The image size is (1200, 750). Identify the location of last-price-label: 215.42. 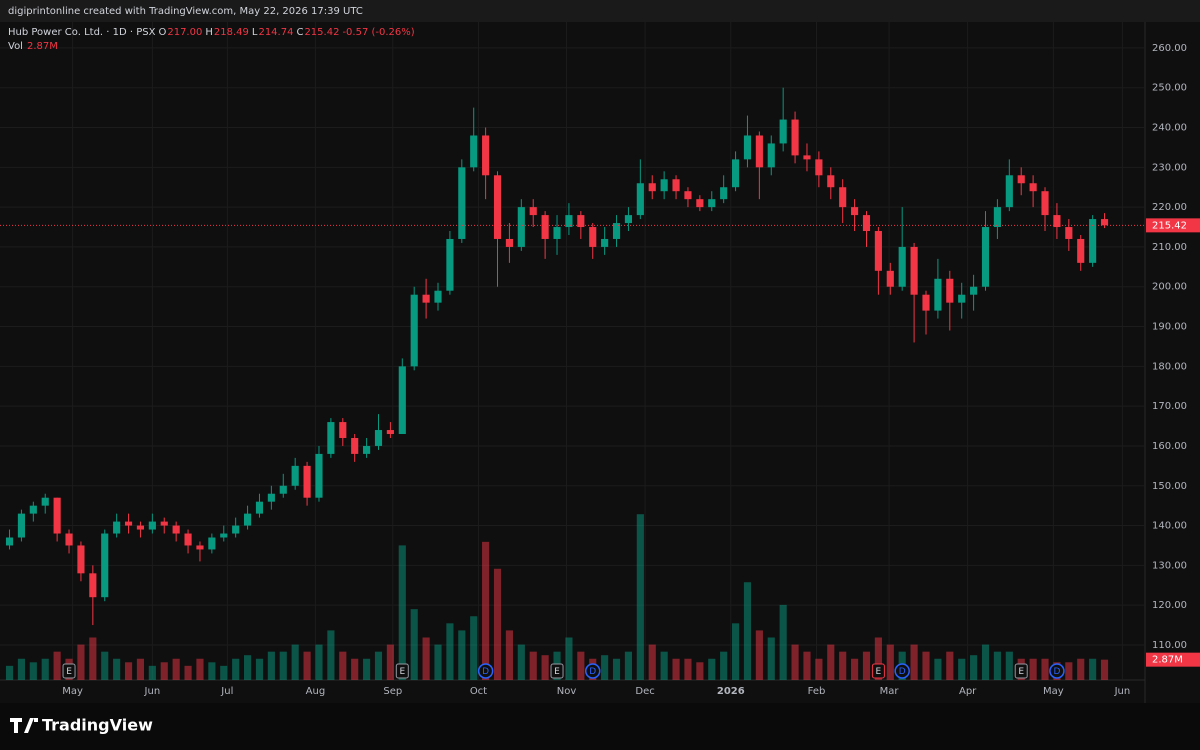
(1169, 225).